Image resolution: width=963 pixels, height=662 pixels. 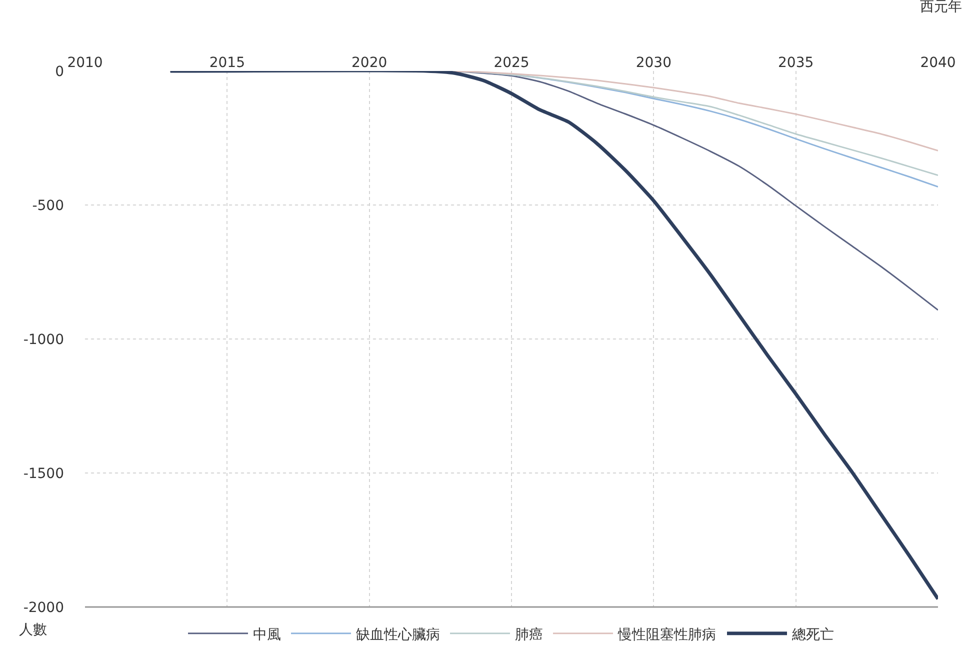 What do you see at coordinates (796, 63) in the screenshot?
I see `x-tick-label: 2035` at bounding box center [796, 63].